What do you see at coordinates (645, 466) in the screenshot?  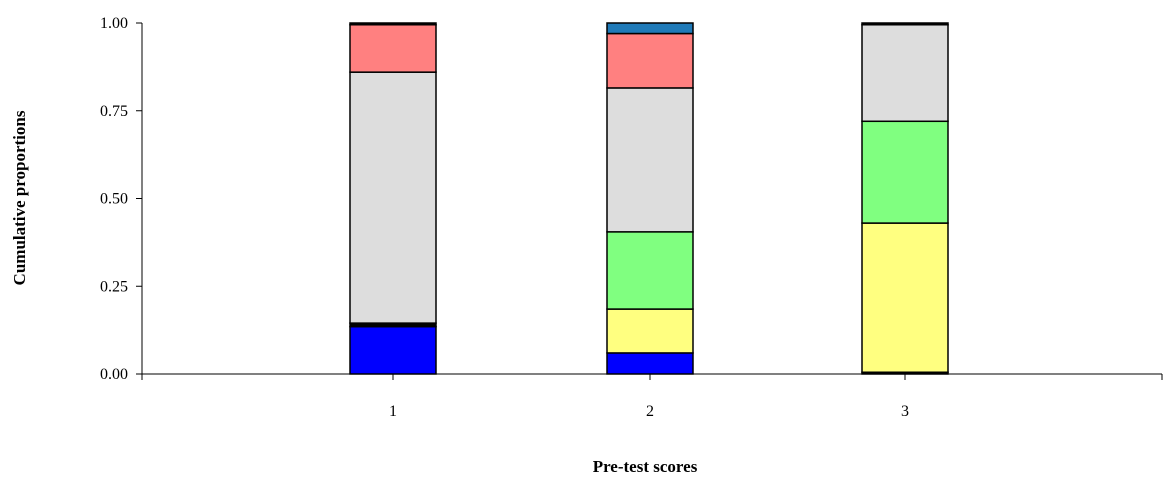 I see `x-axis-title: Pre-test scores` at bounding box center [645, 466].